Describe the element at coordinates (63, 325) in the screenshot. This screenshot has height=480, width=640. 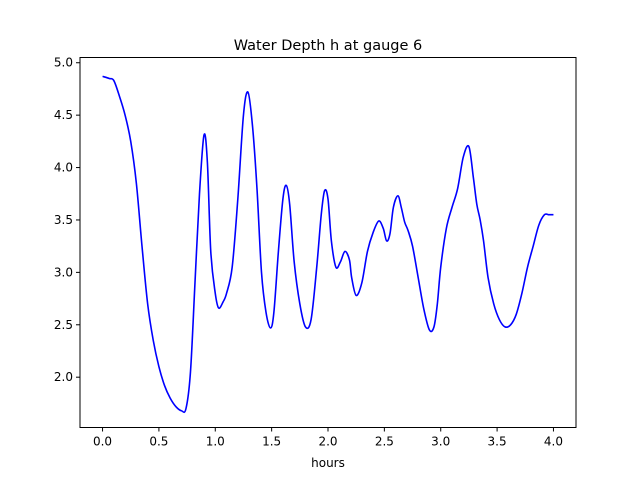
I see `y-tick-label: 2.5` at that location.